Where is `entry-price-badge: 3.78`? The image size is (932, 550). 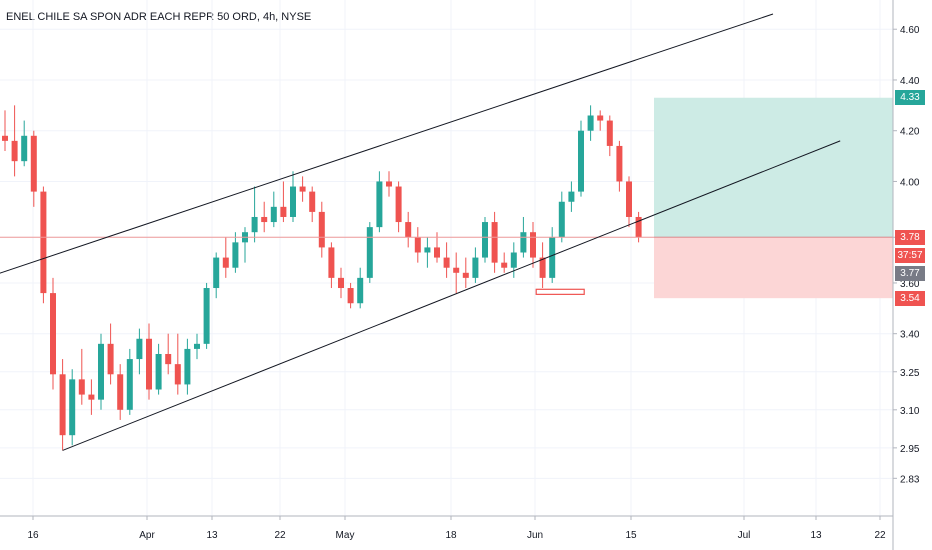 entry-price-badge: 3.78 is located at coordinates (910, 237).